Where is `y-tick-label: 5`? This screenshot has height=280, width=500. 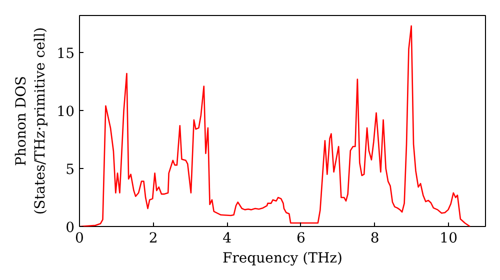
y-tick-label: 5 is located at coordinates (70, 170).